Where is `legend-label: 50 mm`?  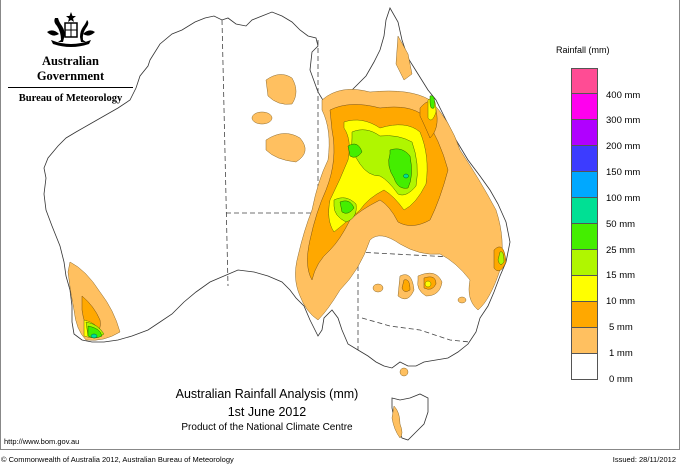
legend-label: 50 mm is located at coordinates (621, 224).